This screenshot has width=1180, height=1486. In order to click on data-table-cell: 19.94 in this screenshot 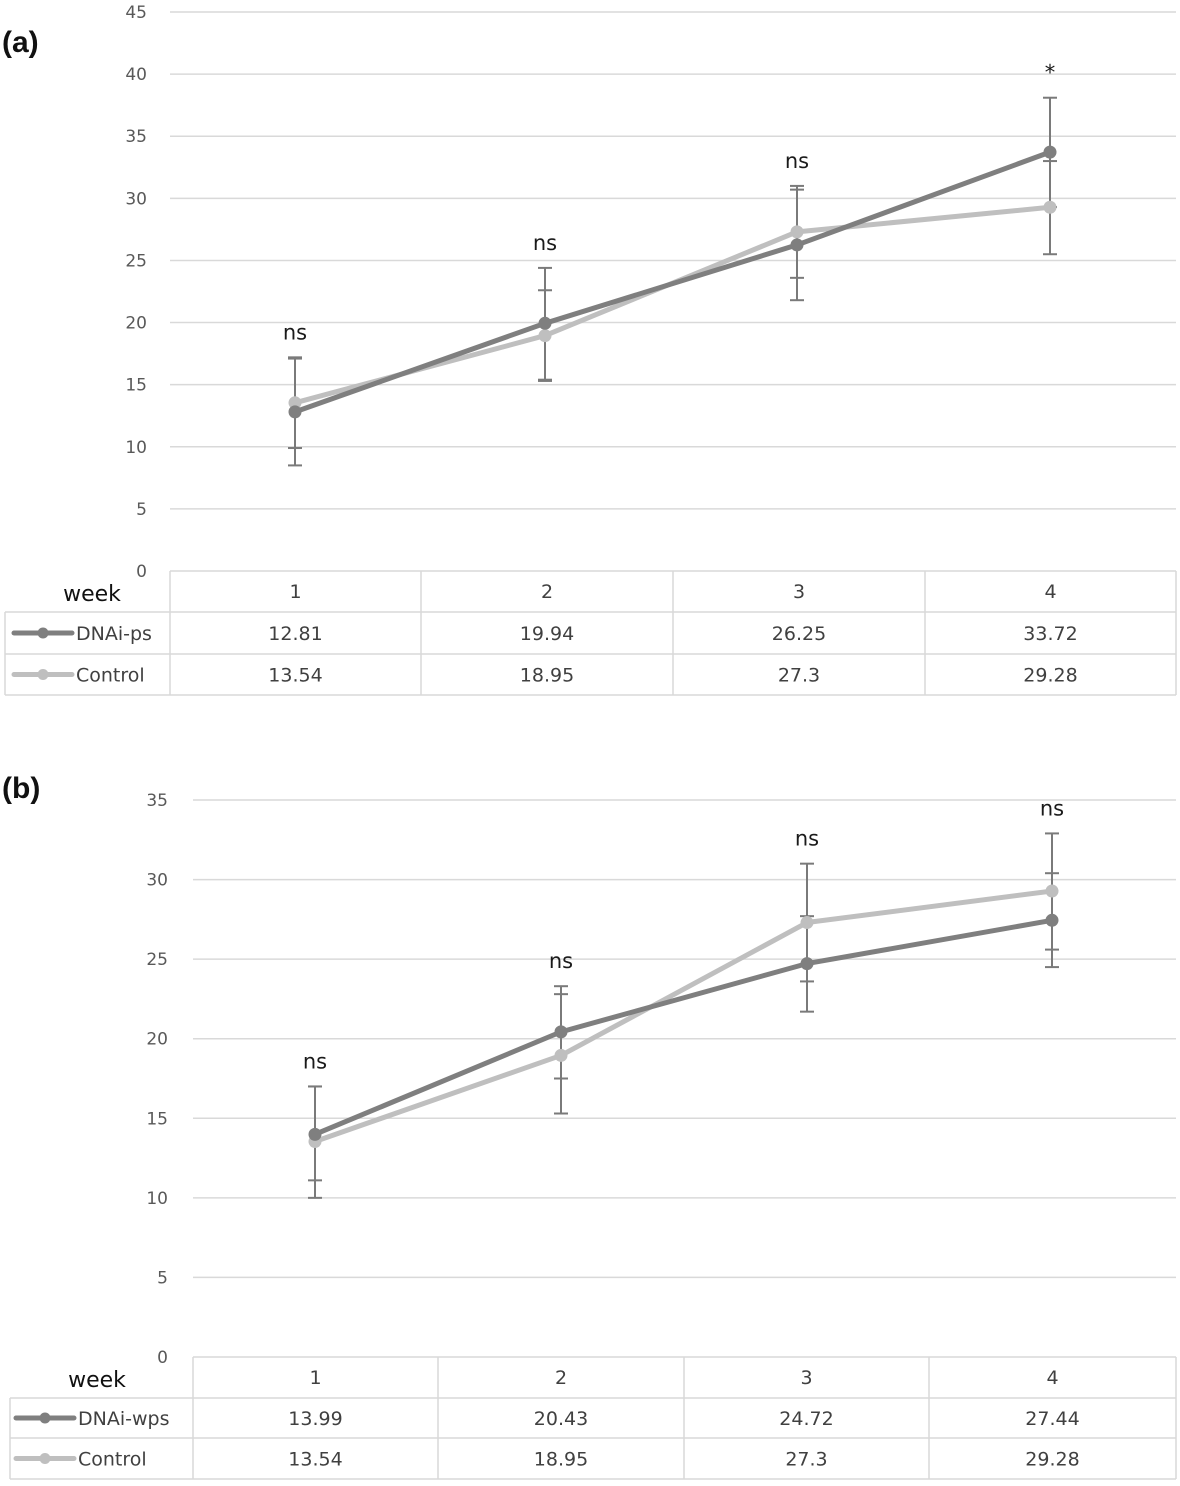, I will do `click(547, 634)`.